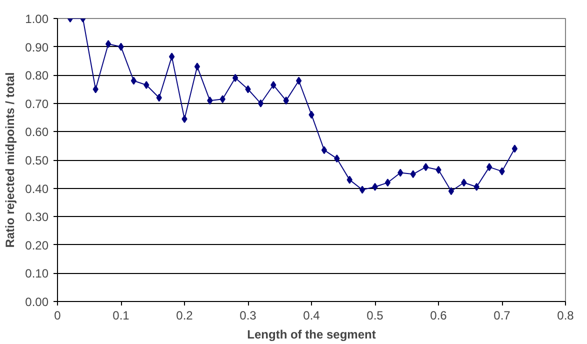  Describe the element at coordinates (185, 315) in the screenshot. I see `x-tick-label: 0.2` at that location.